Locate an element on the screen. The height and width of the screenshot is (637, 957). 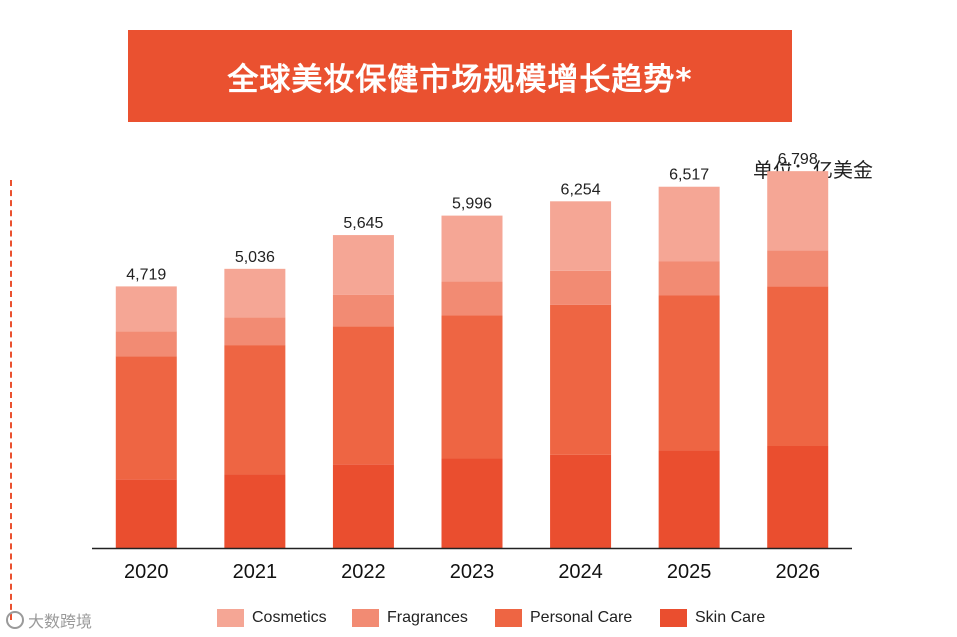
legend-swatch-fragrances is located at coordinates (365, 618).